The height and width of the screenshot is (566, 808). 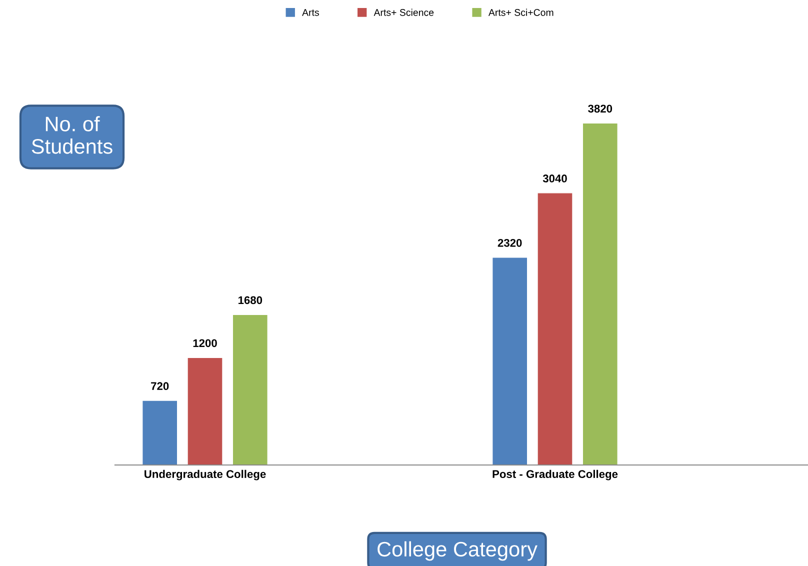 What do you see at coordinates (250, 300) in the screenshot?
I see `data-label: 1680` at bounding box center [250, 300].